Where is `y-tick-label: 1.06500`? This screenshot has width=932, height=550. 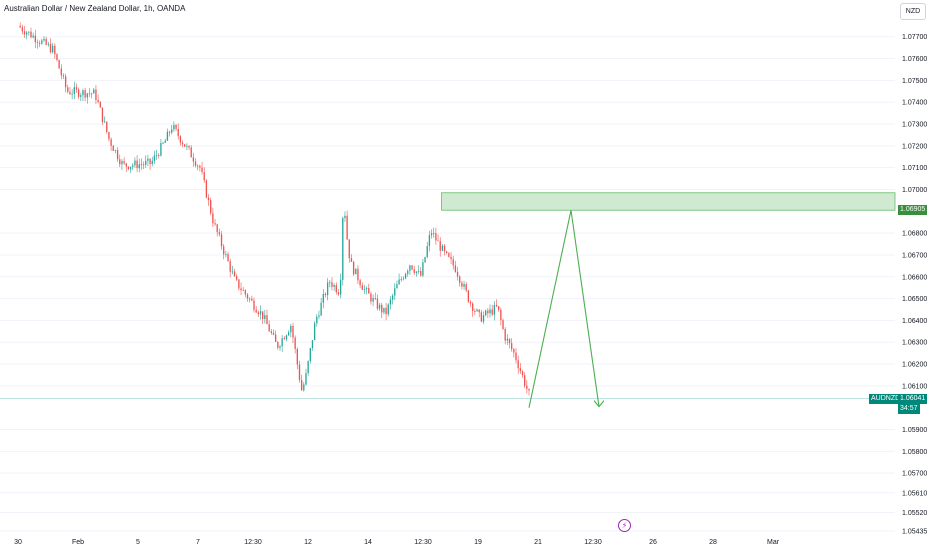
y-tick-label: 1.06500 is located at coordinates (914, 299).